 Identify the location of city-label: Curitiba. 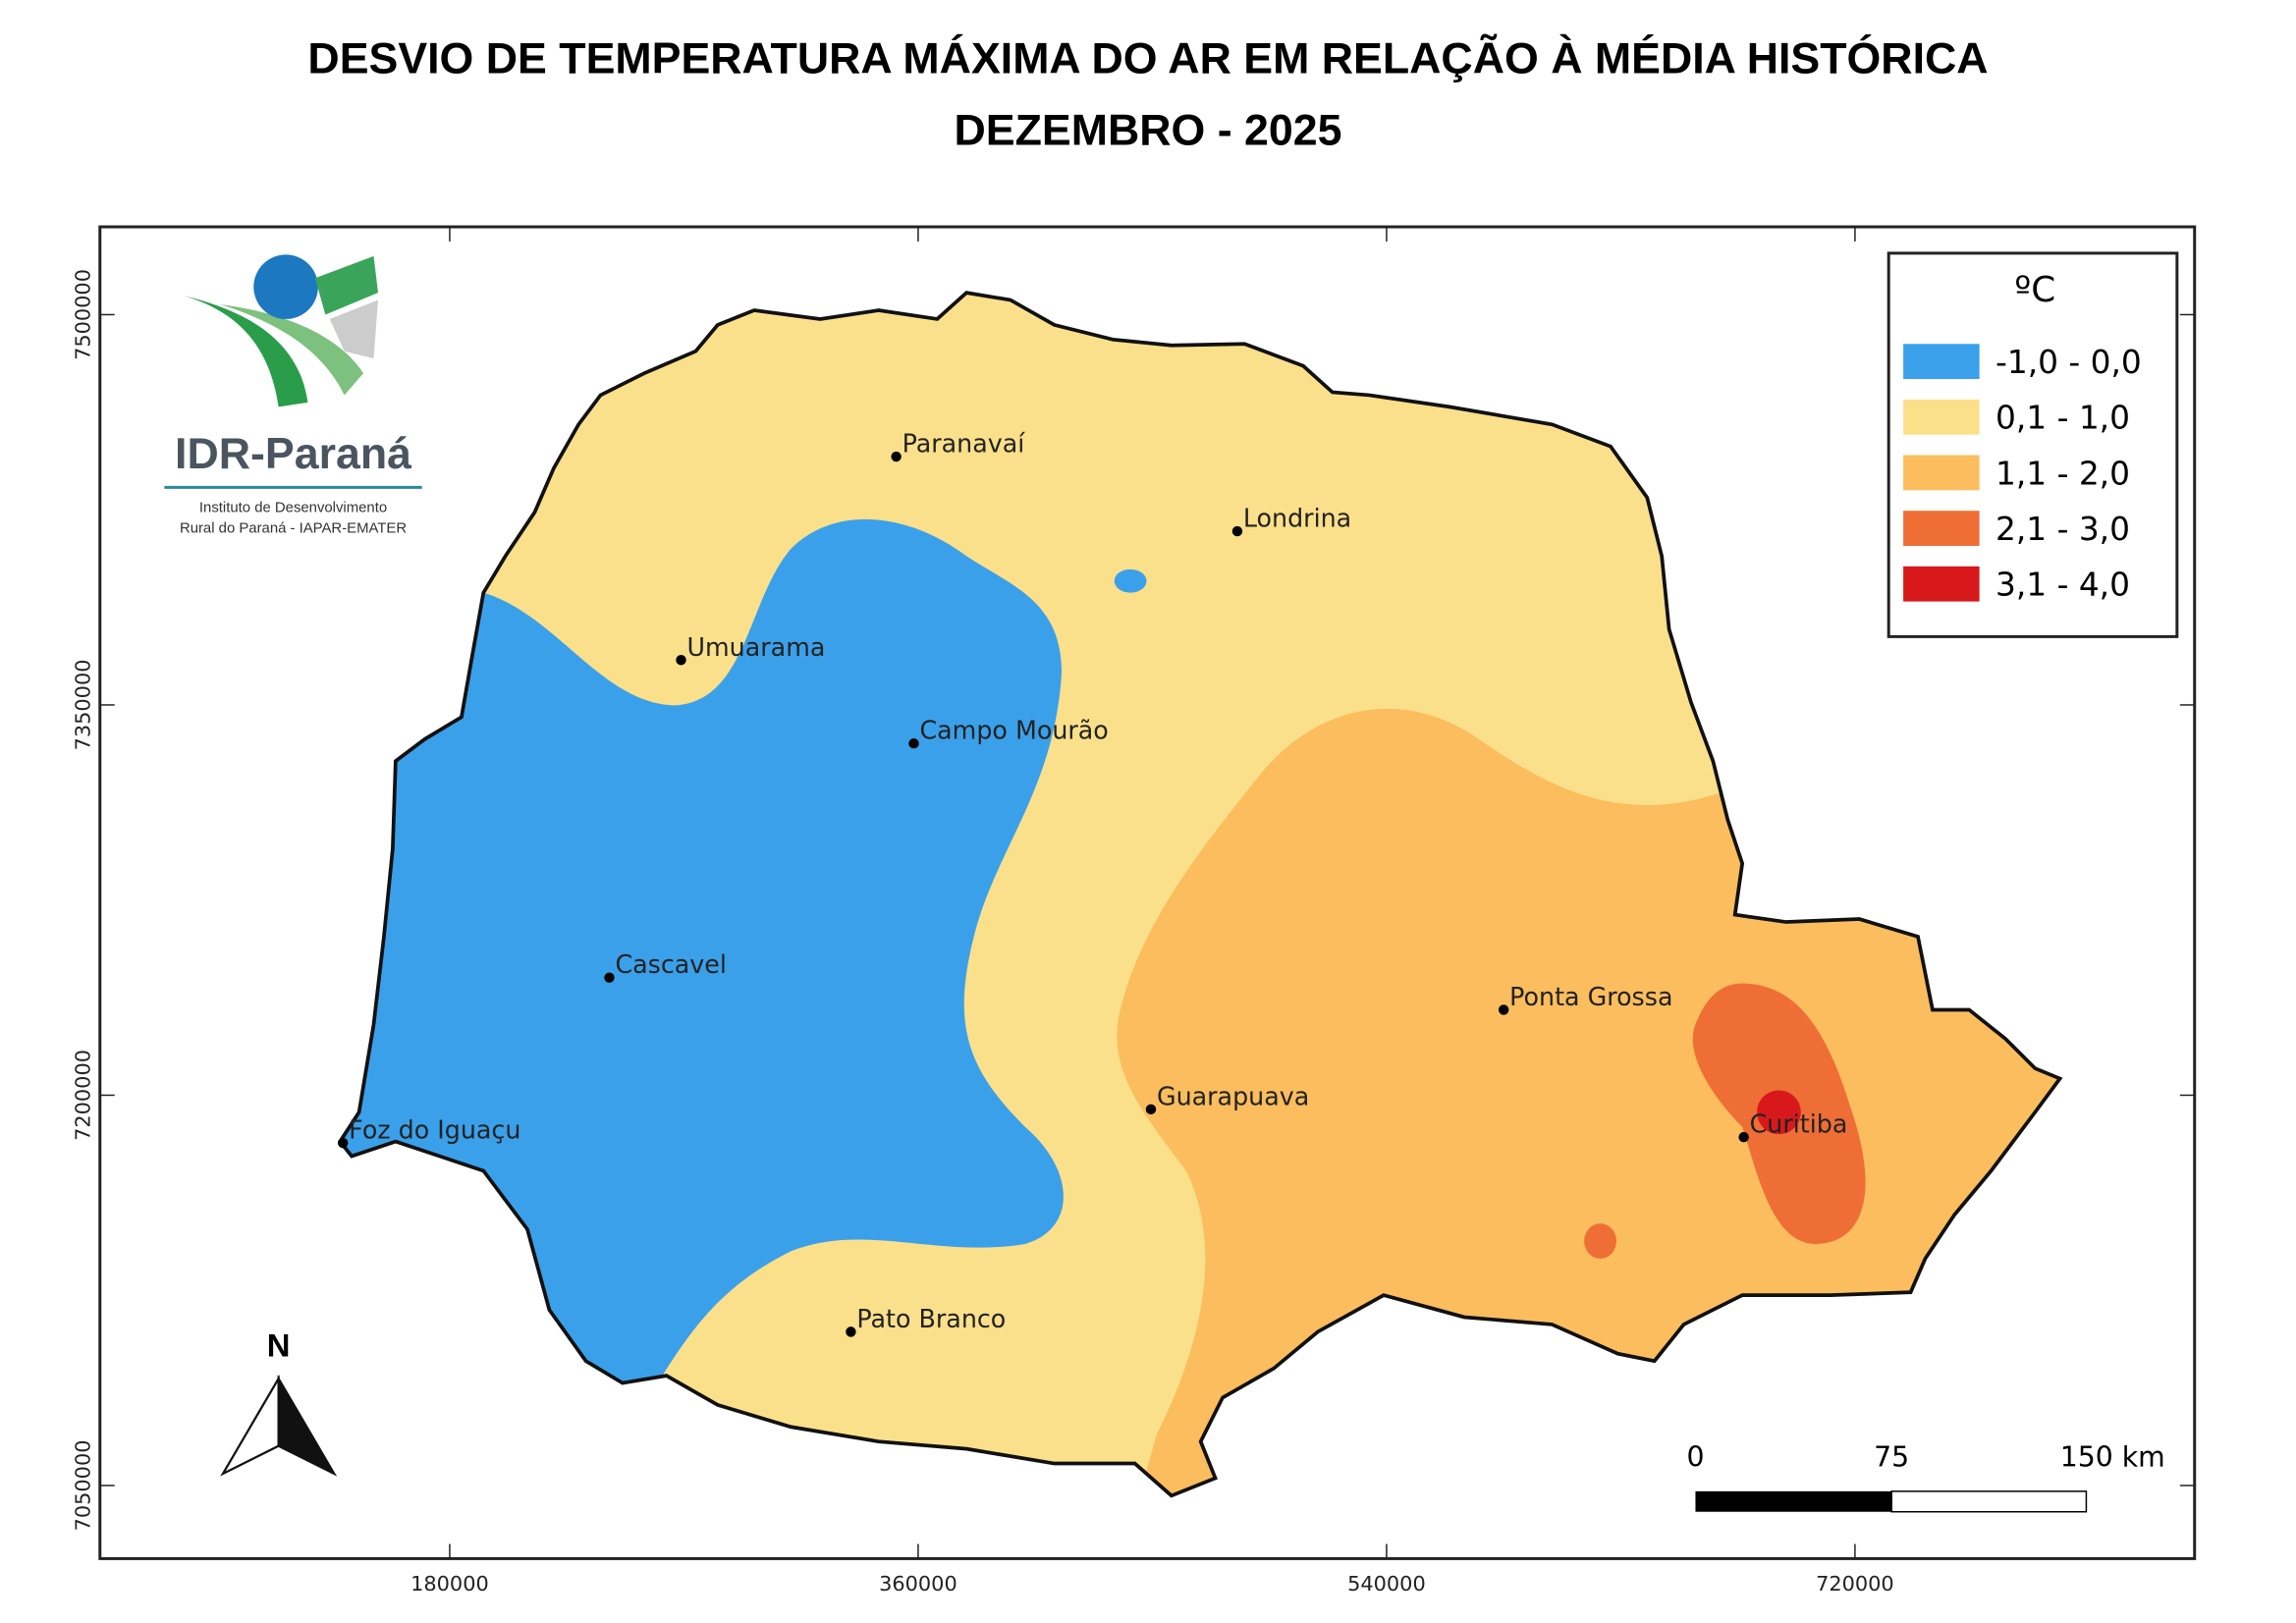
(1799, 1124).